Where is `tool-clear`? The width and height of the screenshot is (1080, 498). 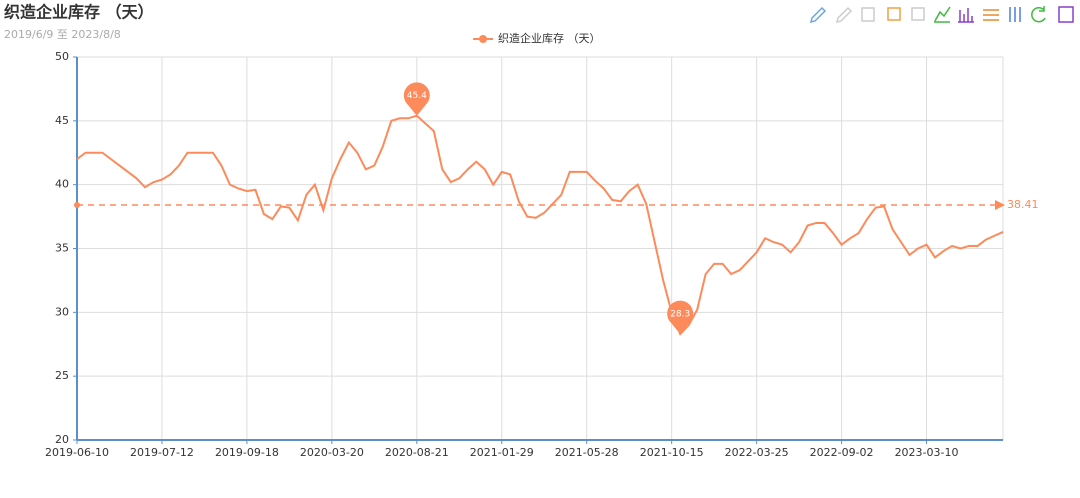 tool-clear is located at coordinates (868, 14).